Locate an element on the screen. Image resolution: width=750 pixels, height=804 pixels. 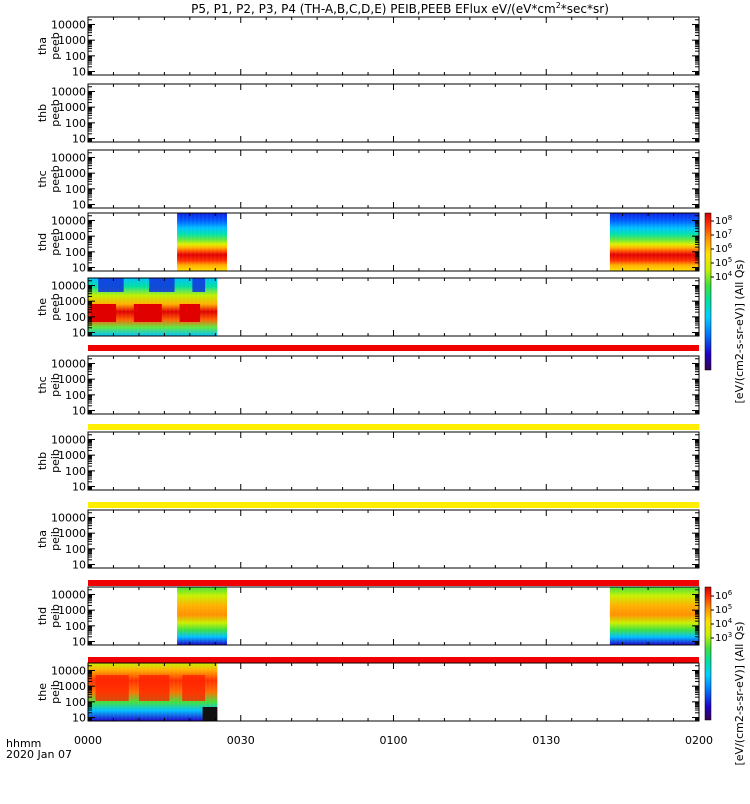
x-tick-label: 0100 is located at coordinates (394, 740).